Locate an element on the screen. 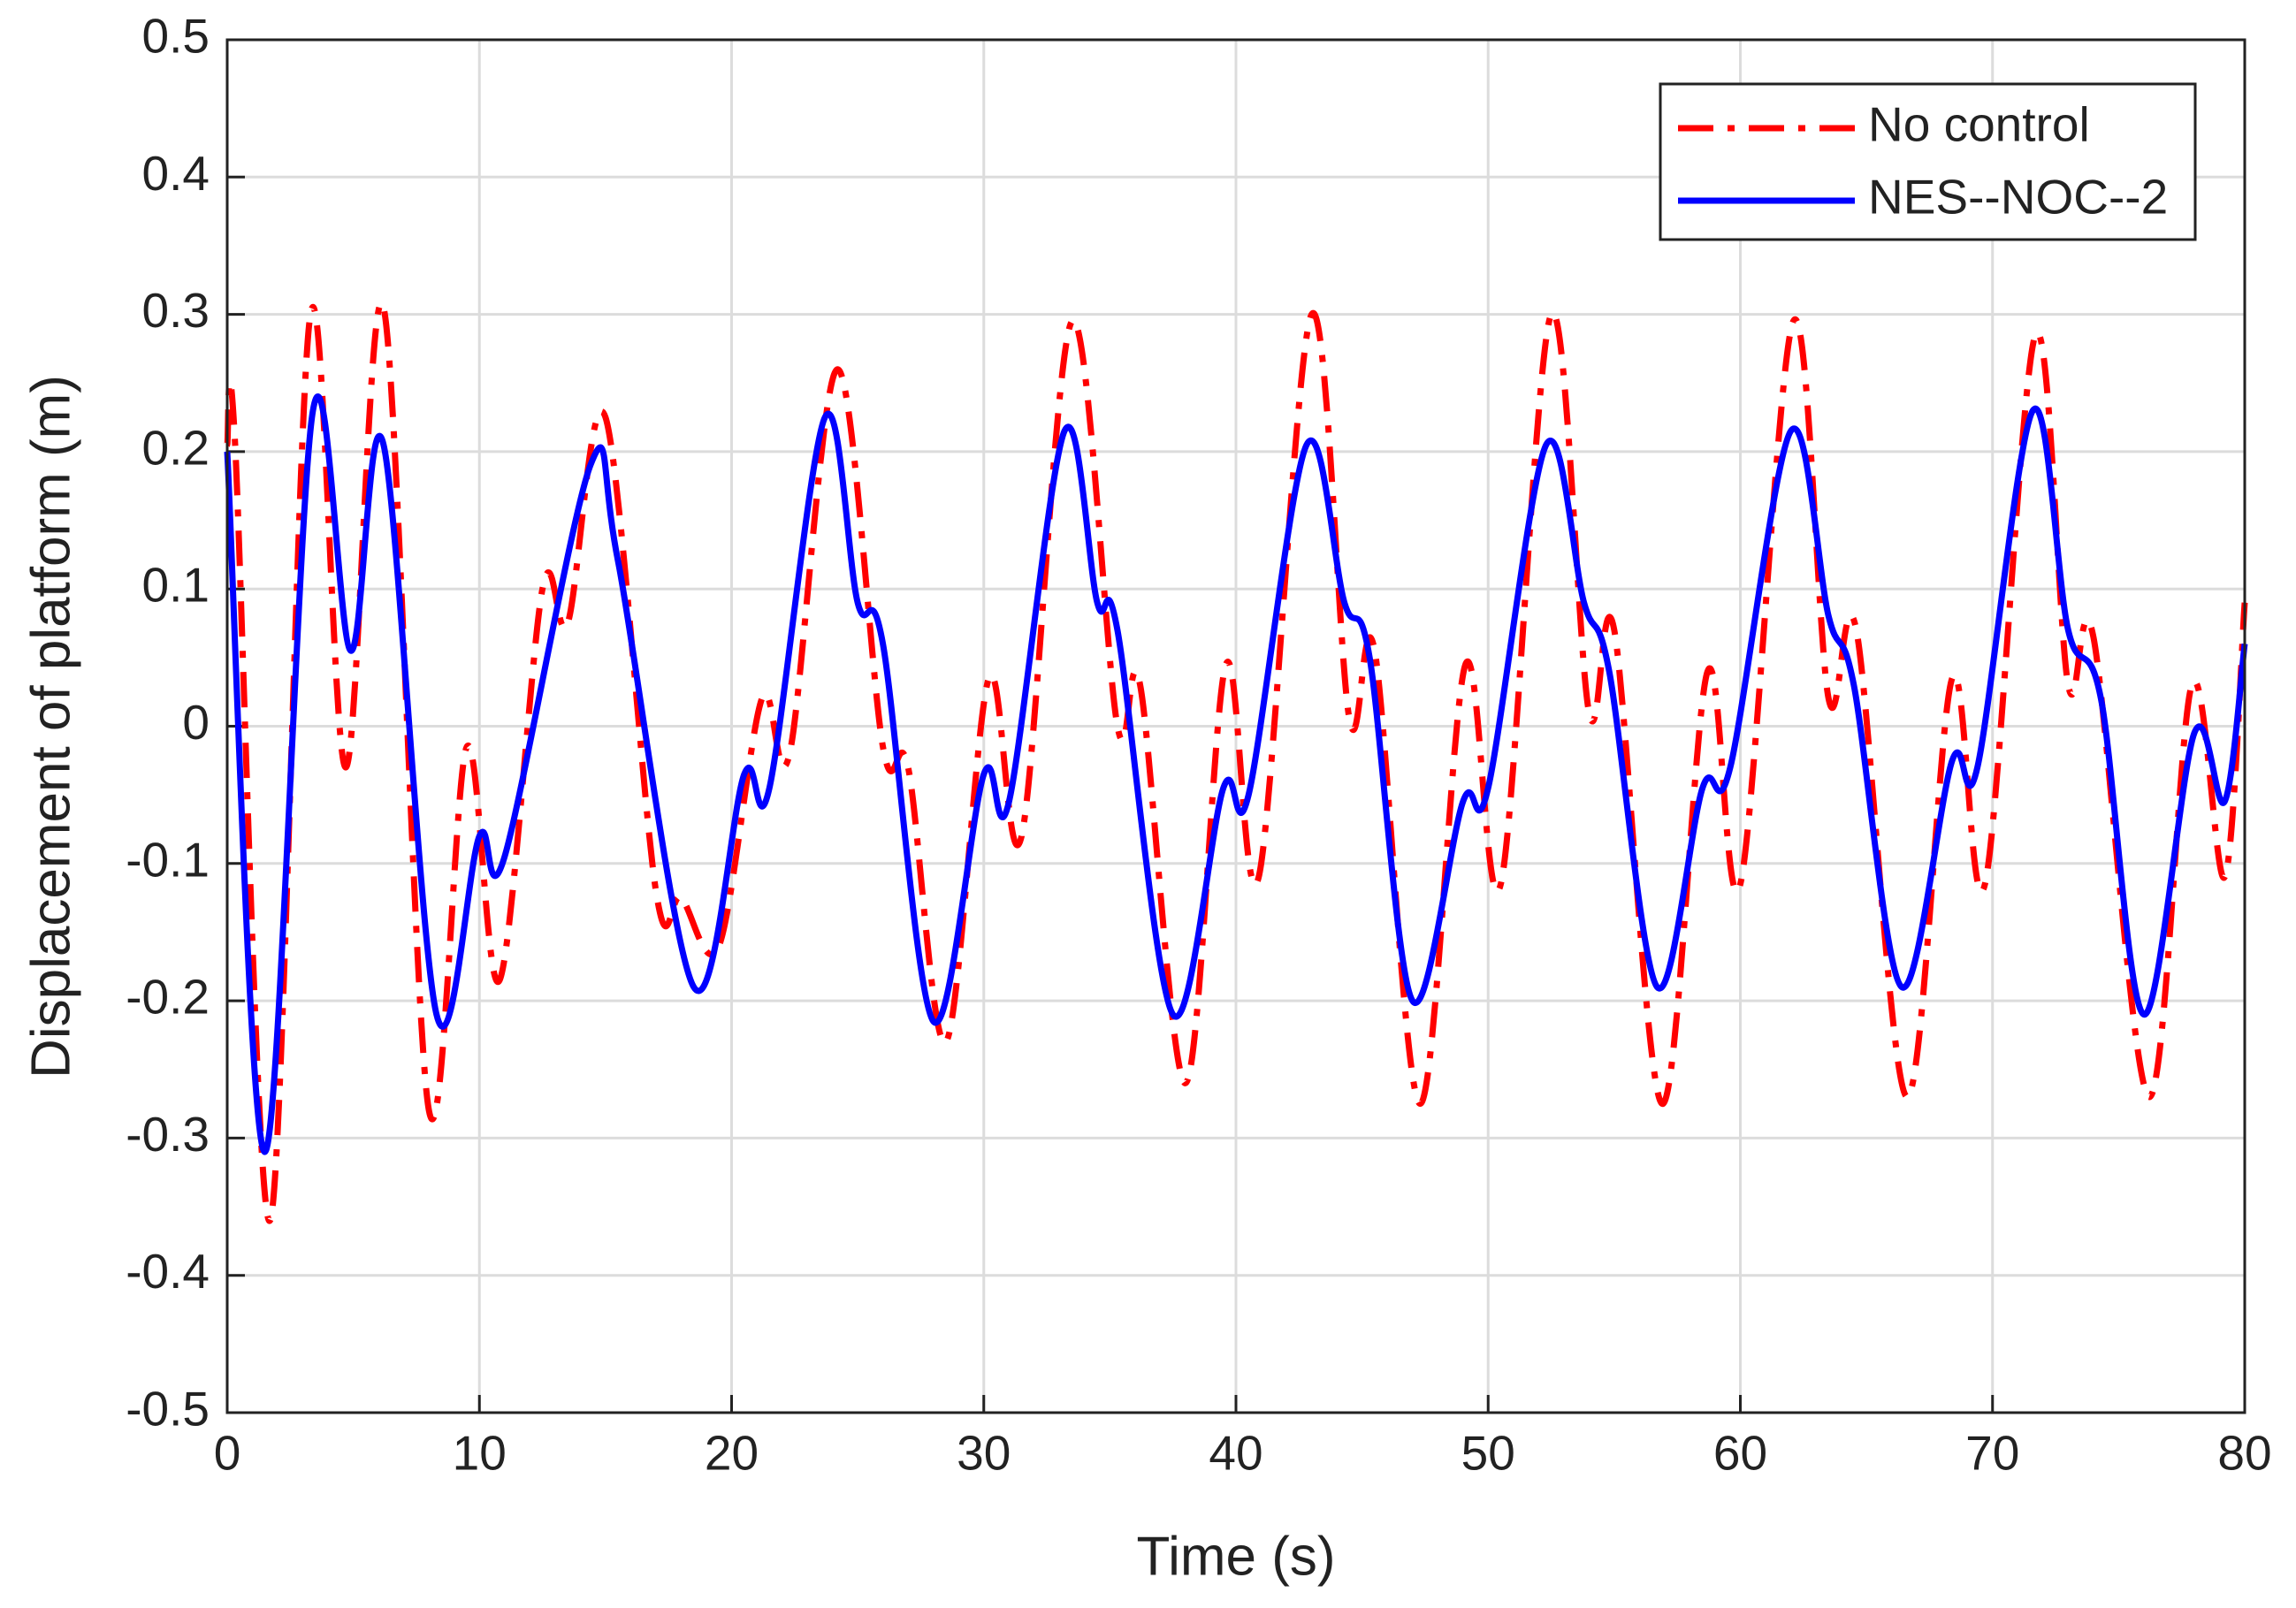 This screenshot has height=1608, width=2296. y-tick-label: 0.5 is located at coordinates (176, 37).